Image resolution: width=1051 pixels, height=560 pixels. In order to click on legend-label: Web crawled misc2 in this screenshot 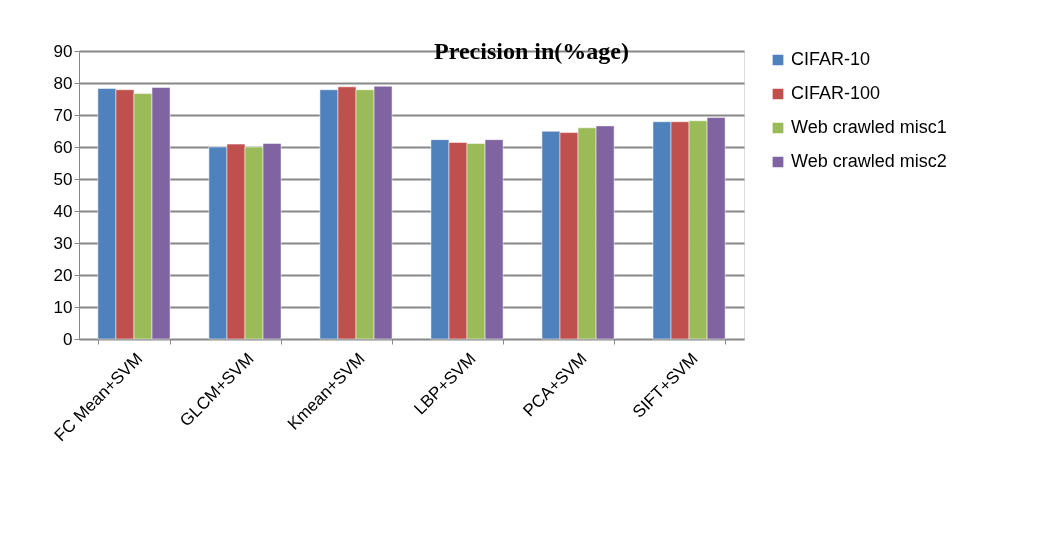, I will do `click(869, 161)`.